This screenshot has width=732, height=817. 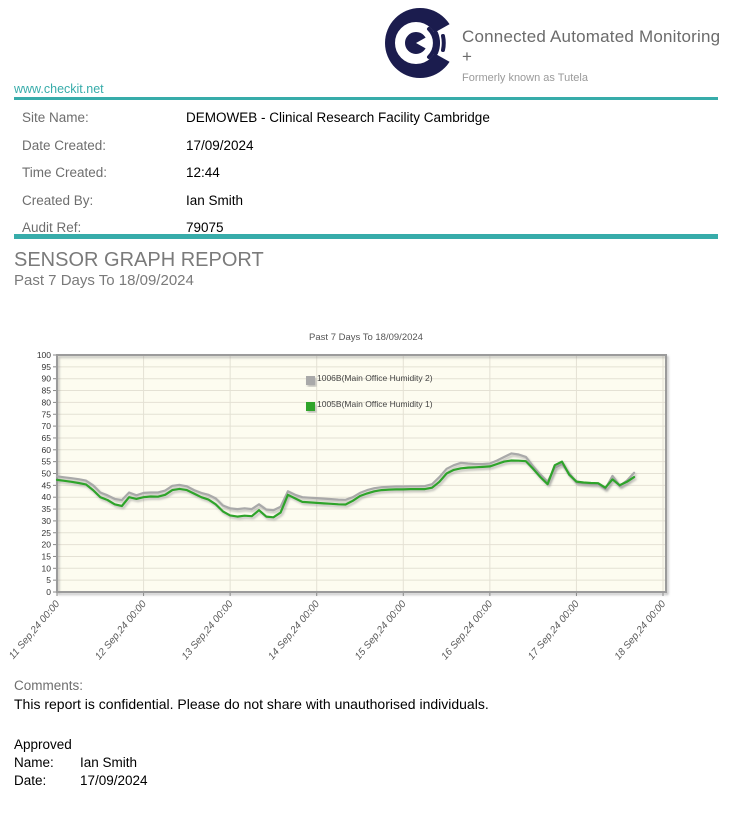 I want to click on field-label: Audit Ref:, so click(x=52, y=228).